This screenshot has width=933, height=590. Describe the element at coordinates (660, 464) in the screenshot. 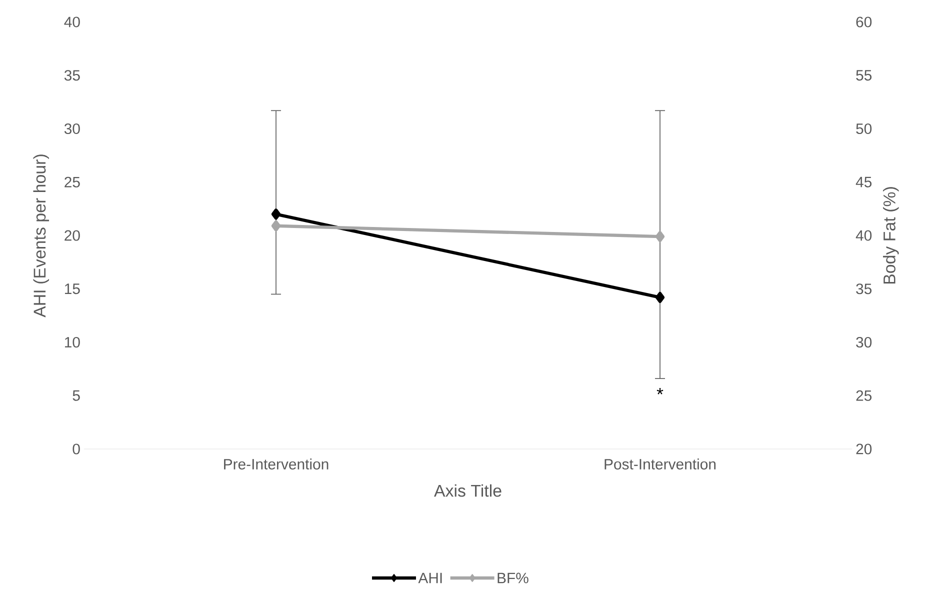

I see `x-tick-label: Post-Intervention` at that location.